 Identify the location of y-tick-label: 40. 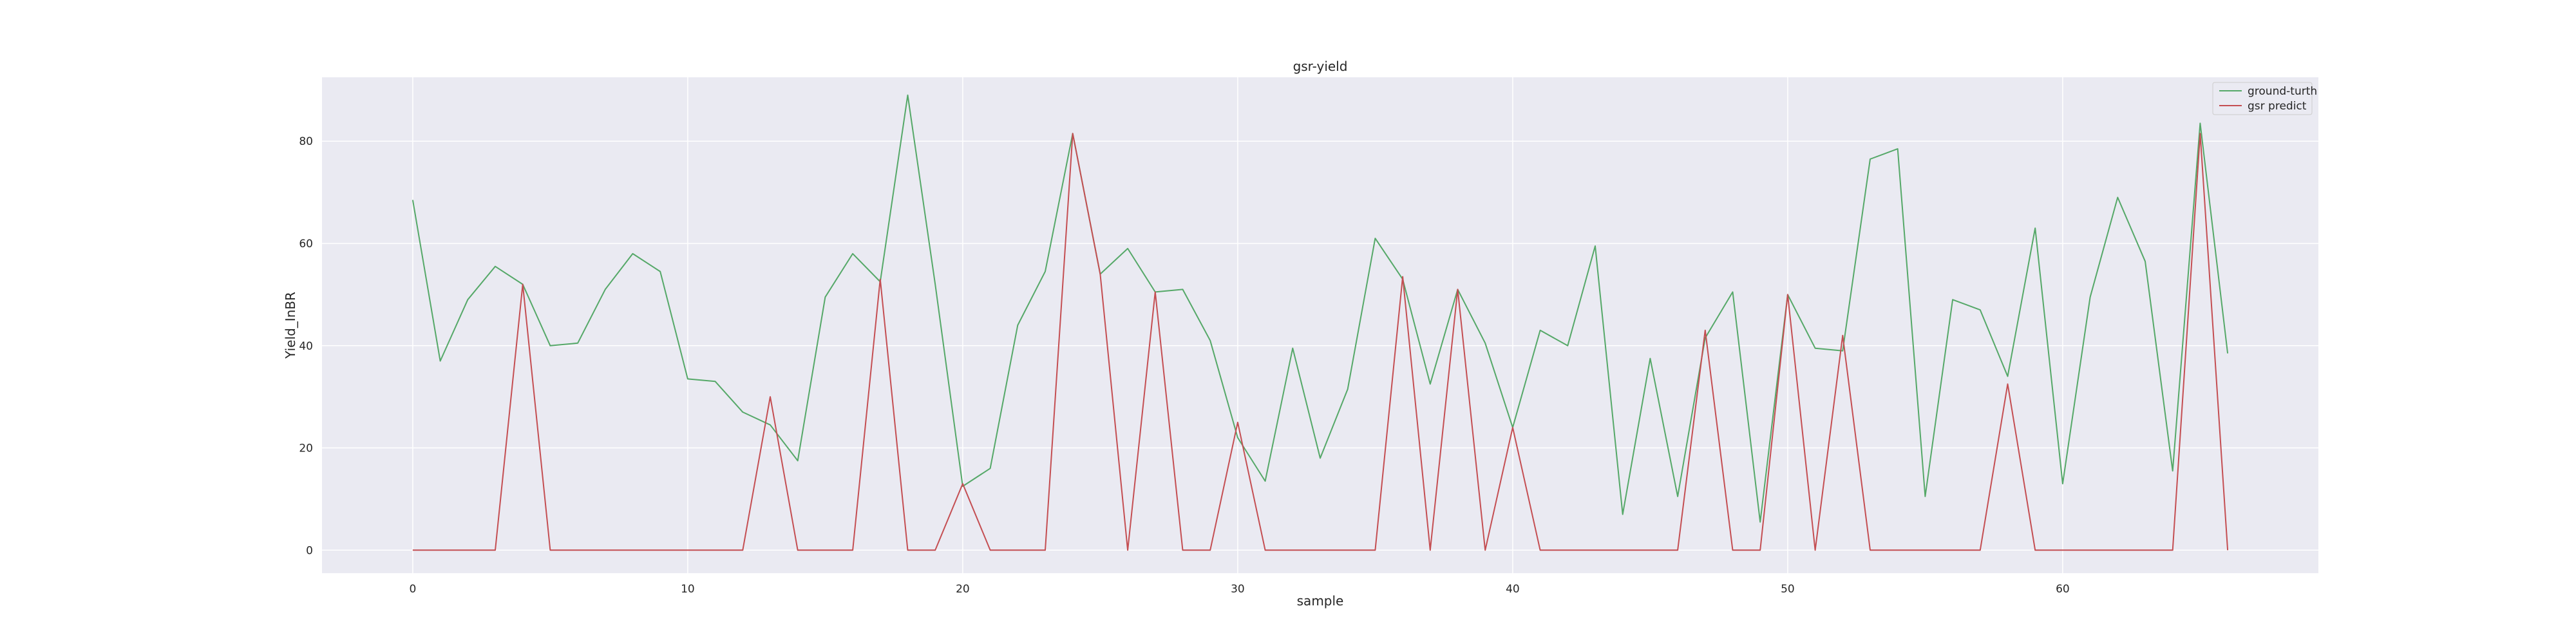
(306, 347).